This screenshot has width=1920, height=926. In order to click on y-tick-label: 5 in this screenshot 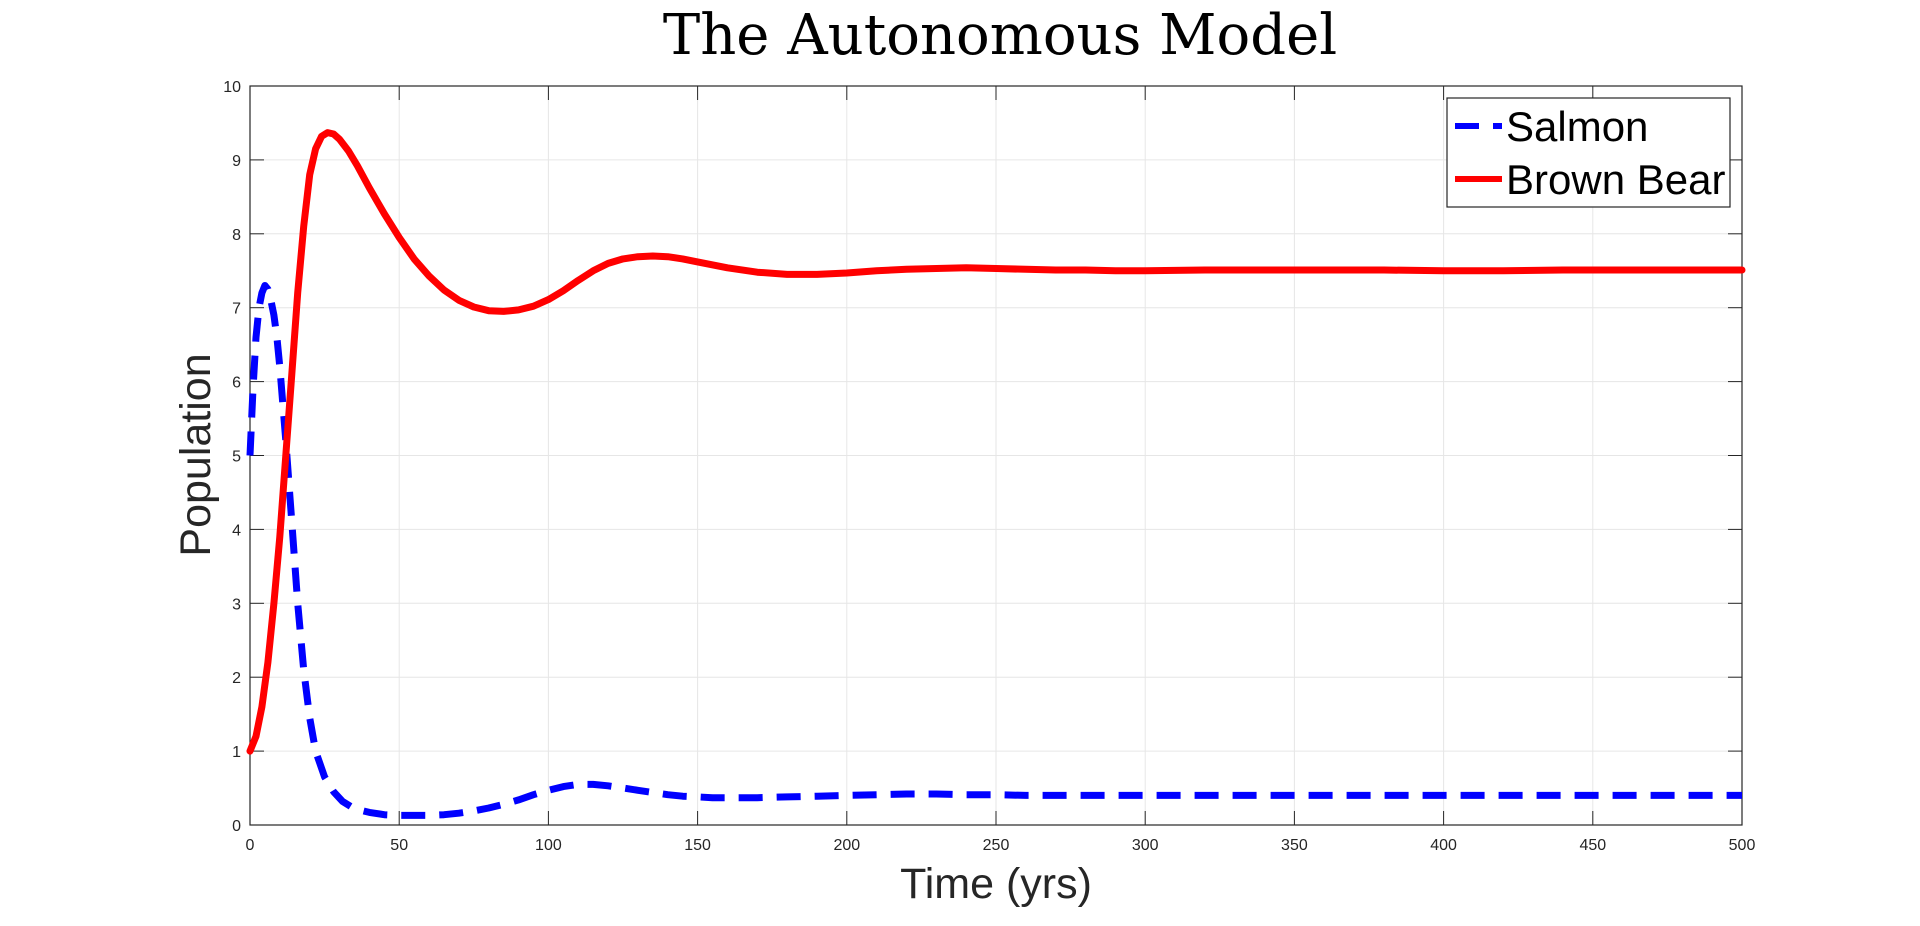, I will do `click(236, 457)`.